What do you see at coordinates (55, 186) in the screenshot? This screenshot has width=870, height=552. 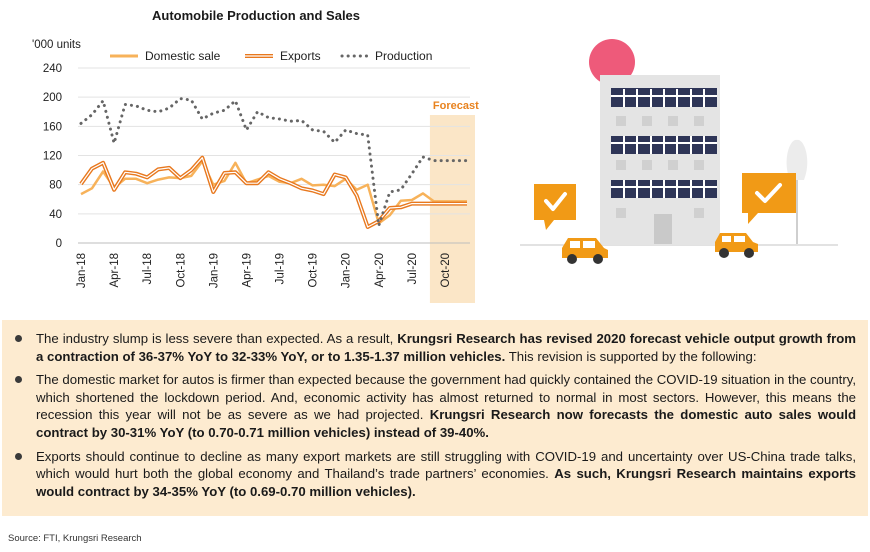 I see `y-tick-label: 80` at bounding box center [55, 186].